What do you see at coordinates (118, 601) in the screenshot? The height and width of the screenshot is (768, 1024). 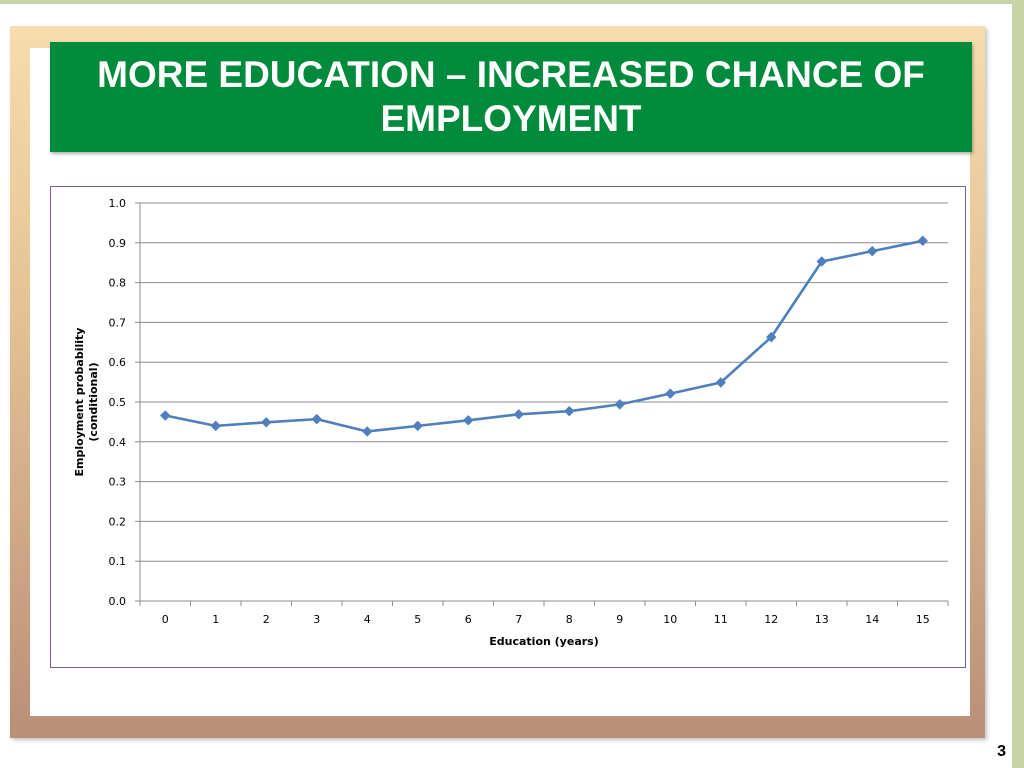 I see `y-tick-label: 0.0` at bounding box center [118, 601].